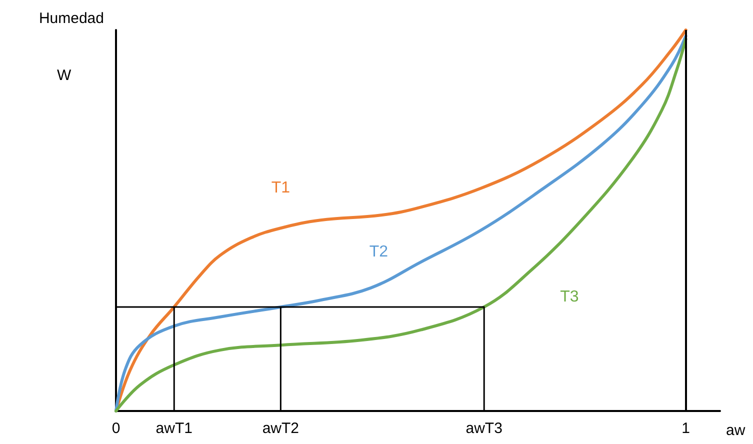 The width and height of the screenshot is (753, 444). What do you see at coordinates (378, 251) in the screenshot?
I see `series-label: T2` at bounding box center [378, 251].